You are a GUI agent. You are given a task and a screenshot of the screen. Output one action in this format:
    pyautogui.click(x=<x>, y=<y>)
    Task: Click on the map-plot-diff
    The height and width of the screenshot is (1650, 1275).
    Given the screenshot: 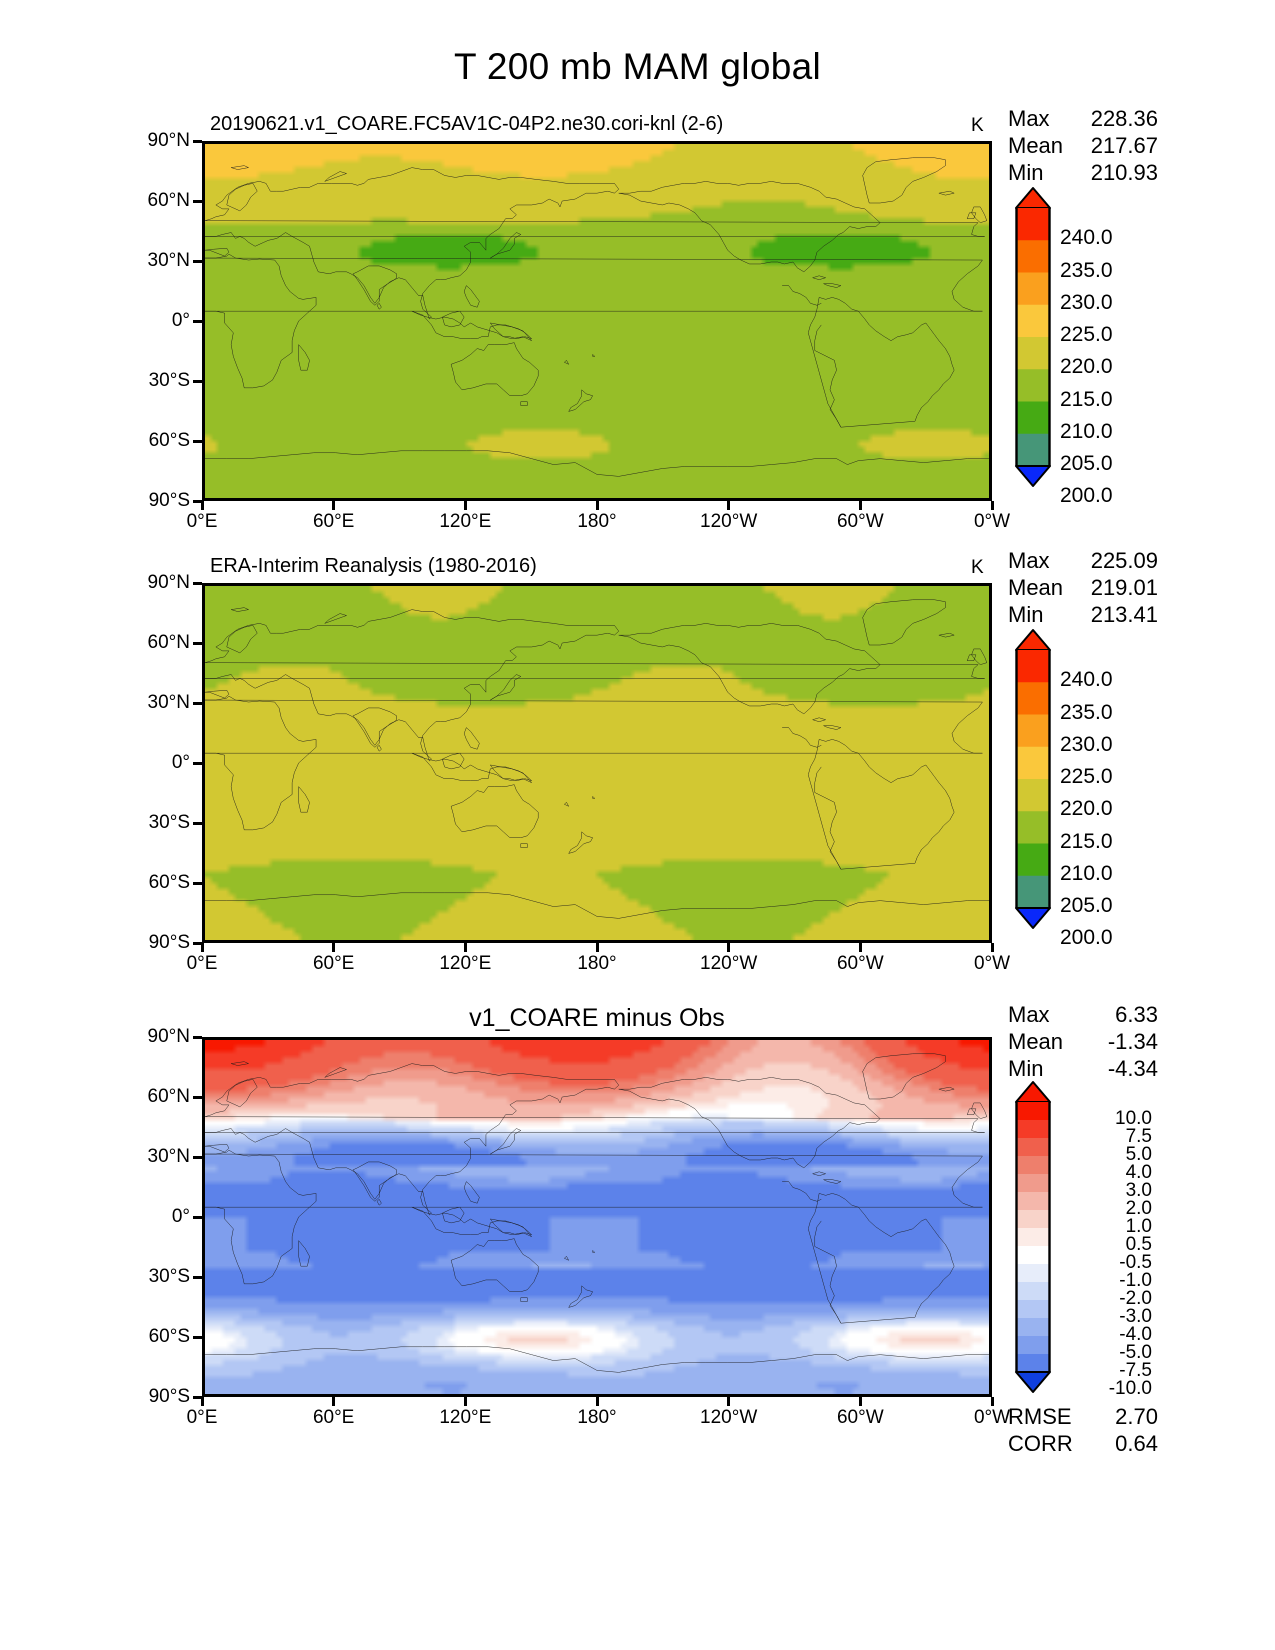 What is the action you would take?
    pyautogui.click(x=597, y=1217)
    